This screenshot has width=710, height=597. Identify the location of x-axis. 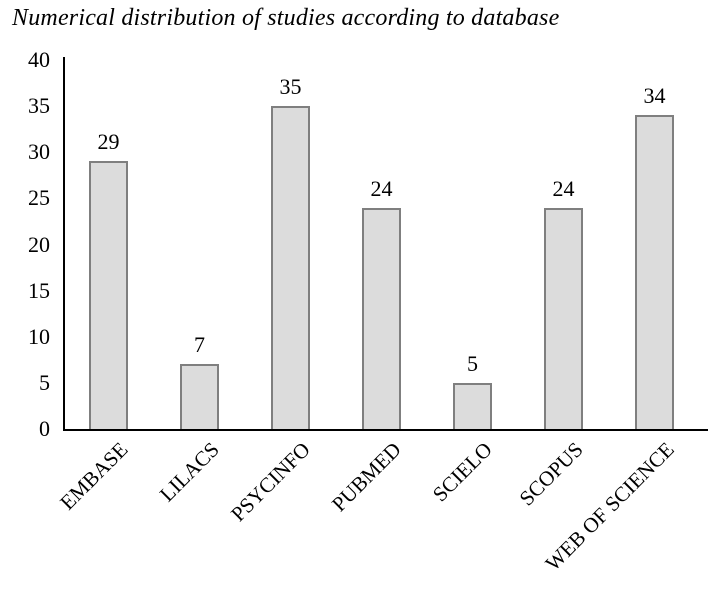
(385, 430).